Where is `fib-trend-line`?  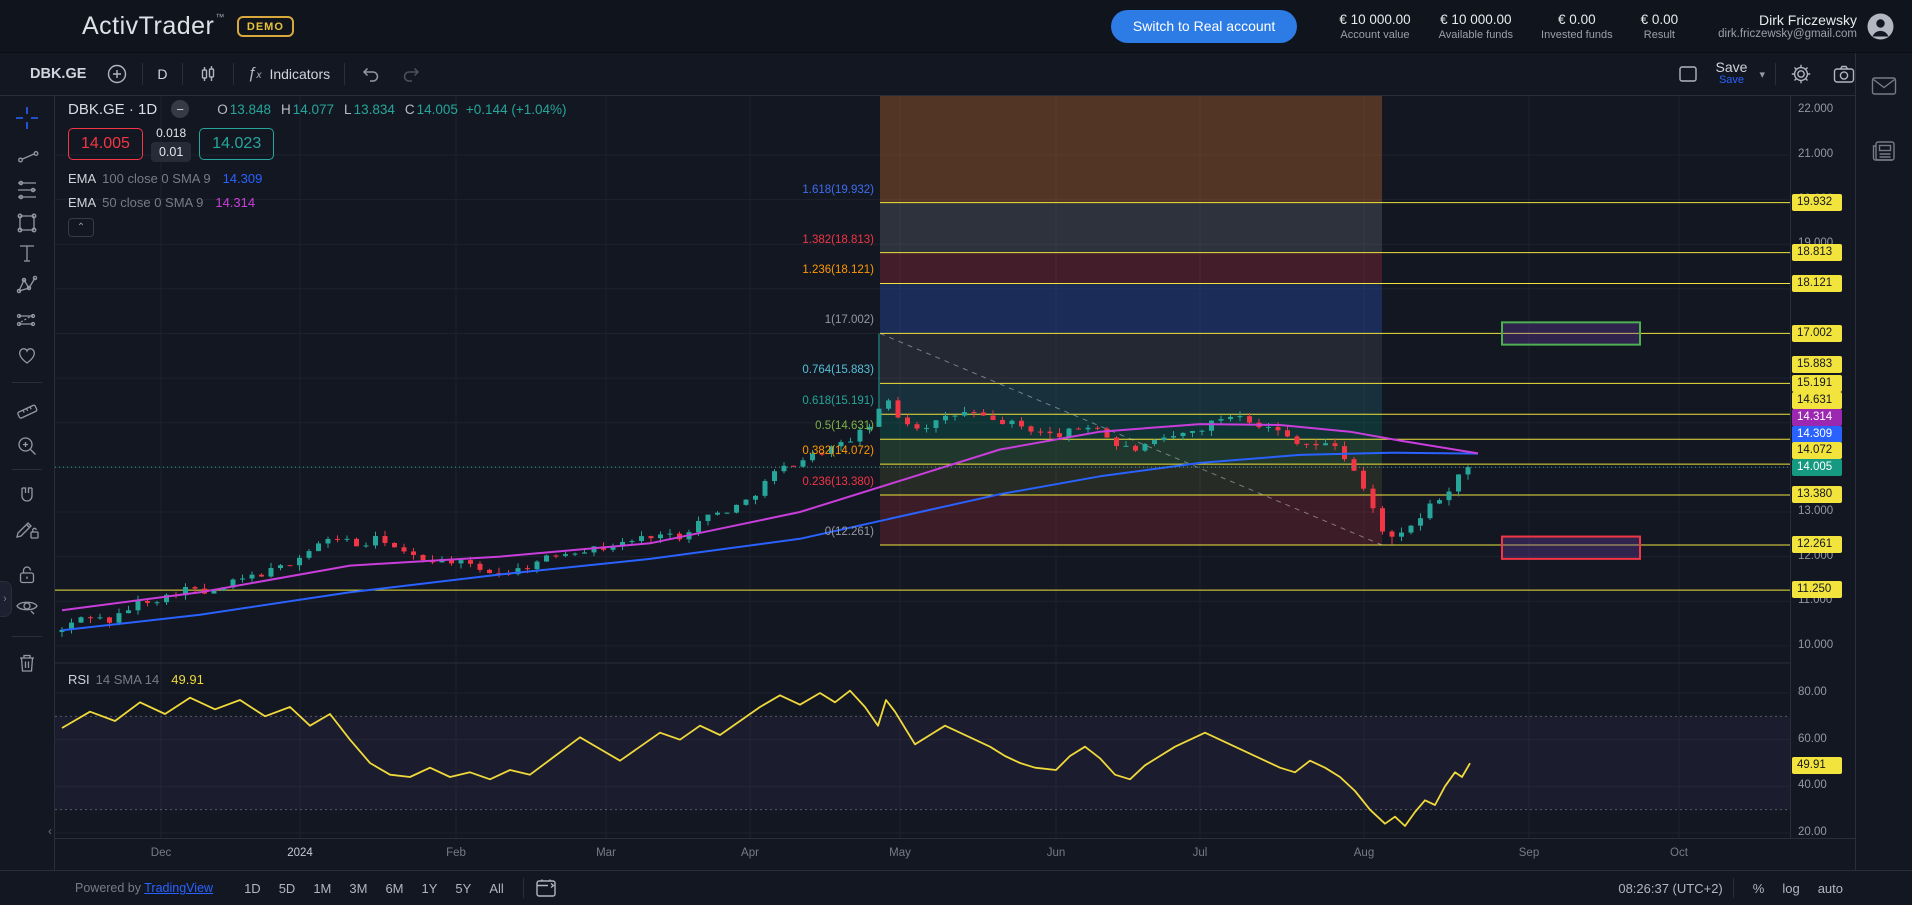 fib-trend-line is located at coordinates (1131, 439).